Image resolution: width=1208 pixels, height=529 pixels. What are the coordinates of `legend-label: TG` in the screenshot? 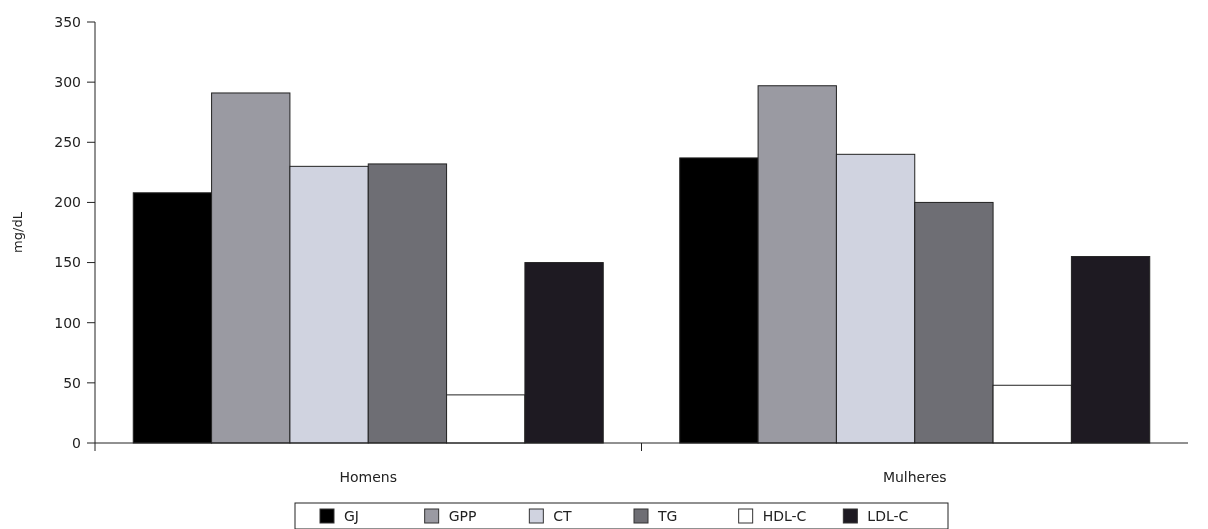 It's located at (667, 515).